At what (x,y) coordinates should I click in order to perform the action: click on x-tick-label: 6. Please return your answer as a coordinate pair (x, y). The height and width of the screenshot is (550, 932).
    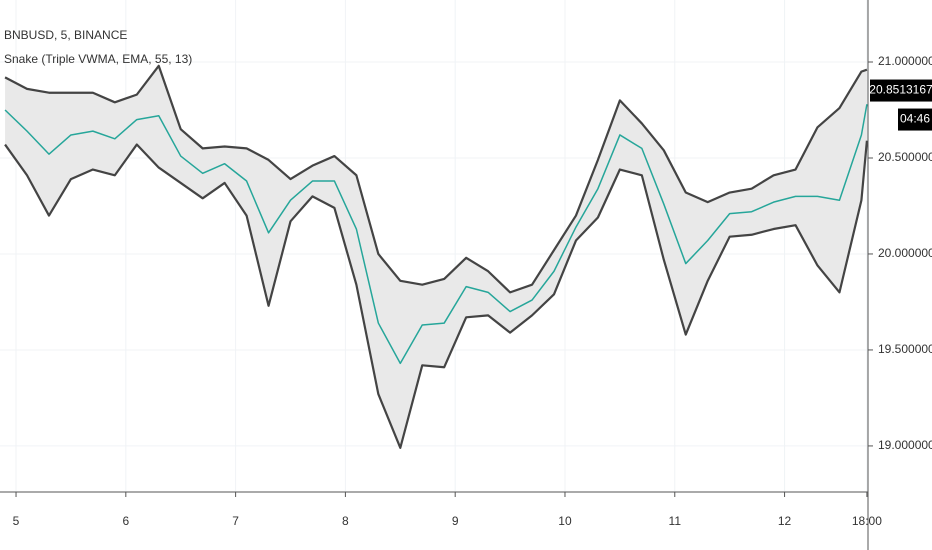
    Looking at the image, I should click on (125, 521).